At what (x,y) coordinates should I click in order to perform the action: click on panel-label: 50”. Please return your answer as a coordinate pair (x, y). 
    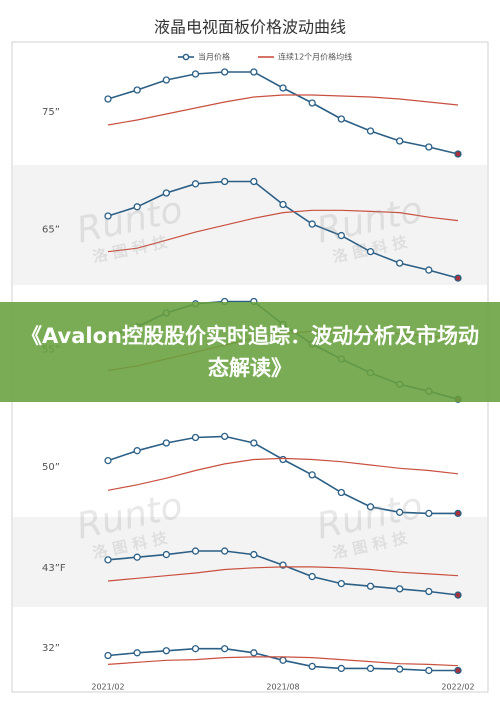
    Looking at the image, I should click on (51, 467).